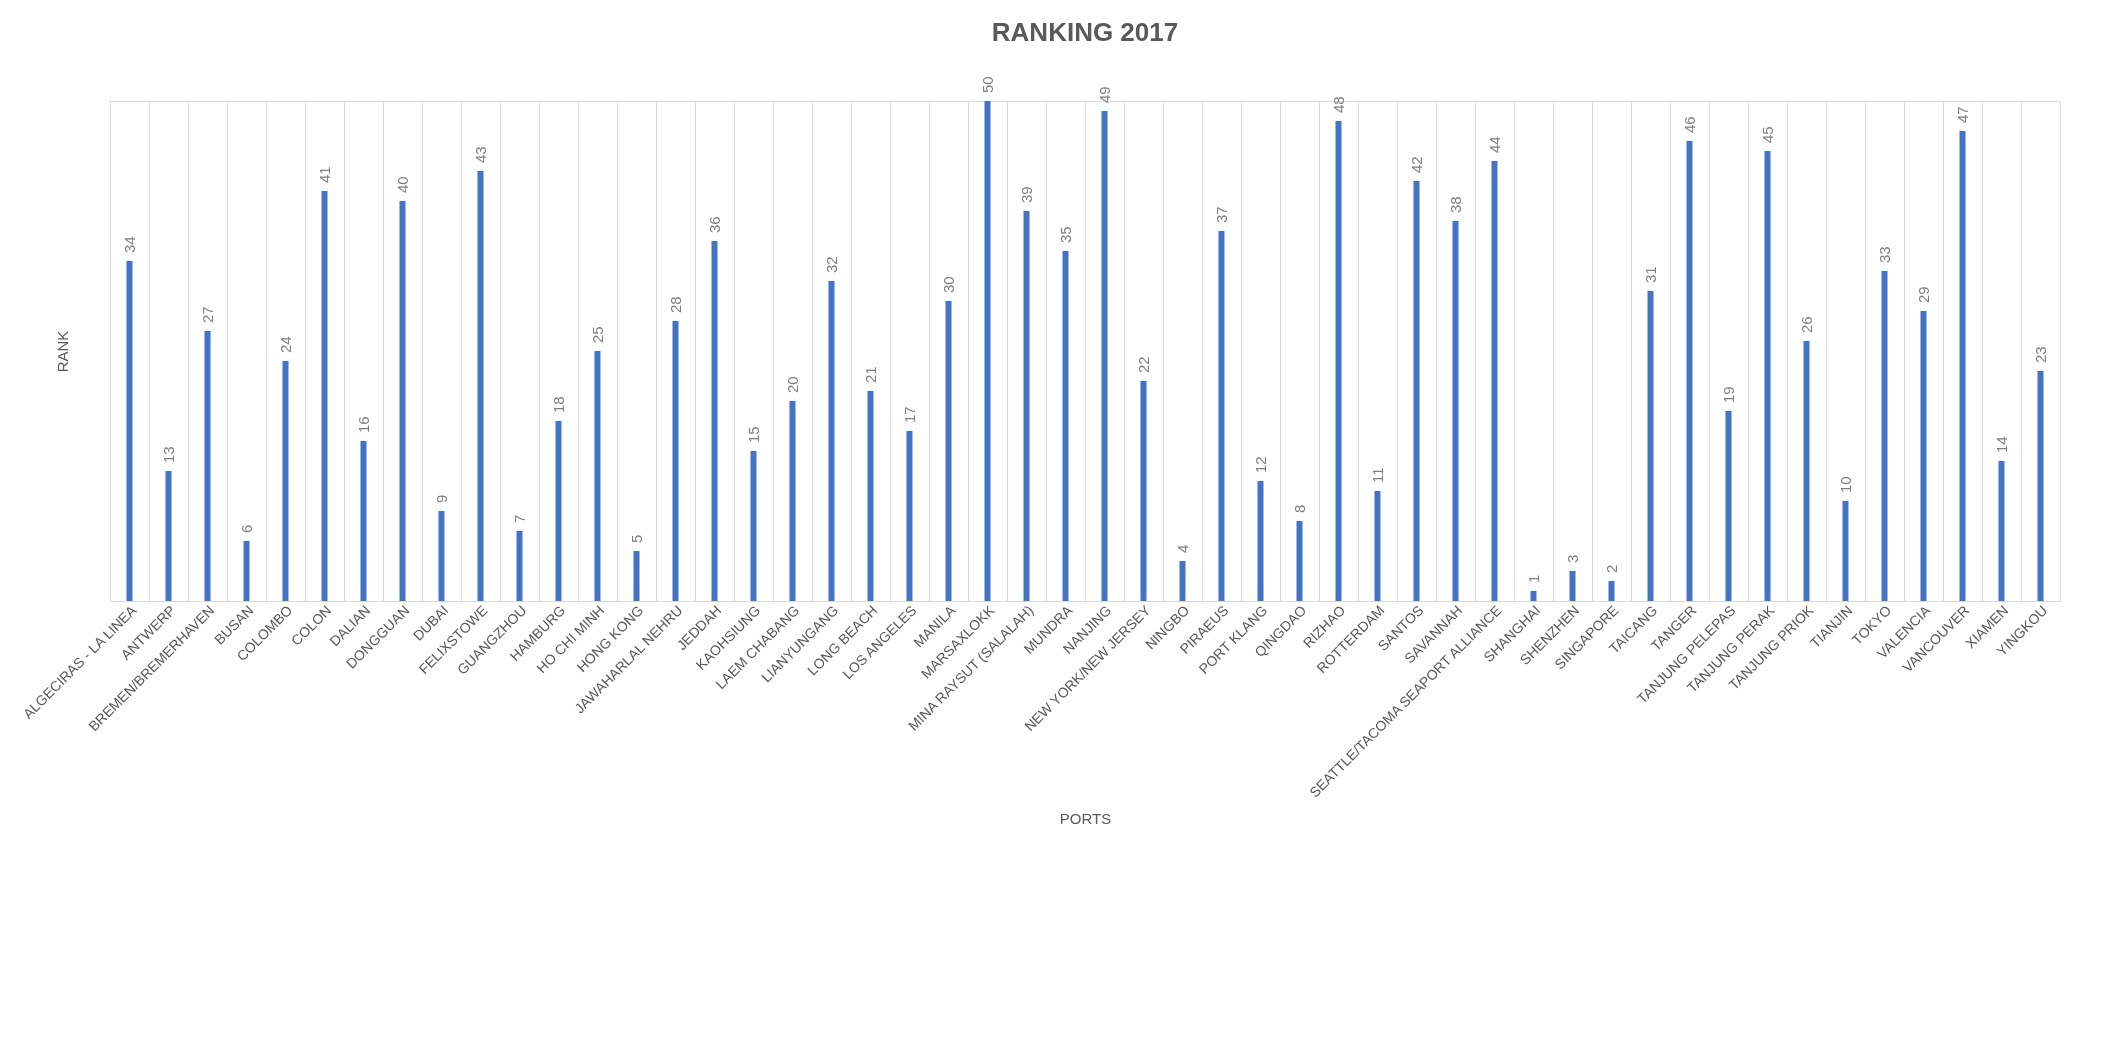 Image resolution: width=2105 pixels, height=1062 pixels. Describe the element at coordinates (597, 334) in the screenshot. I see `data-label: 25` at that location.